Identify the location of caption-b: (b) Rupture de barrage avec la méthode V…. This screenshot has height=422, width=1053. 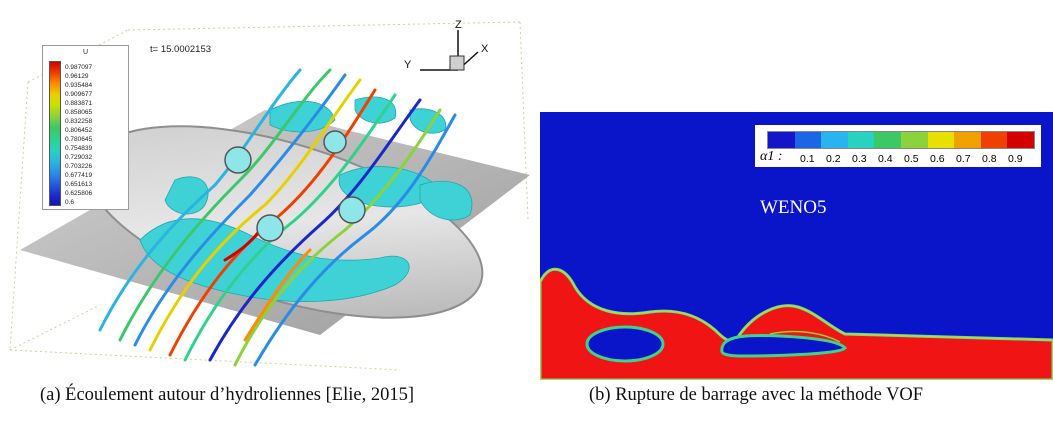
(756, 395).